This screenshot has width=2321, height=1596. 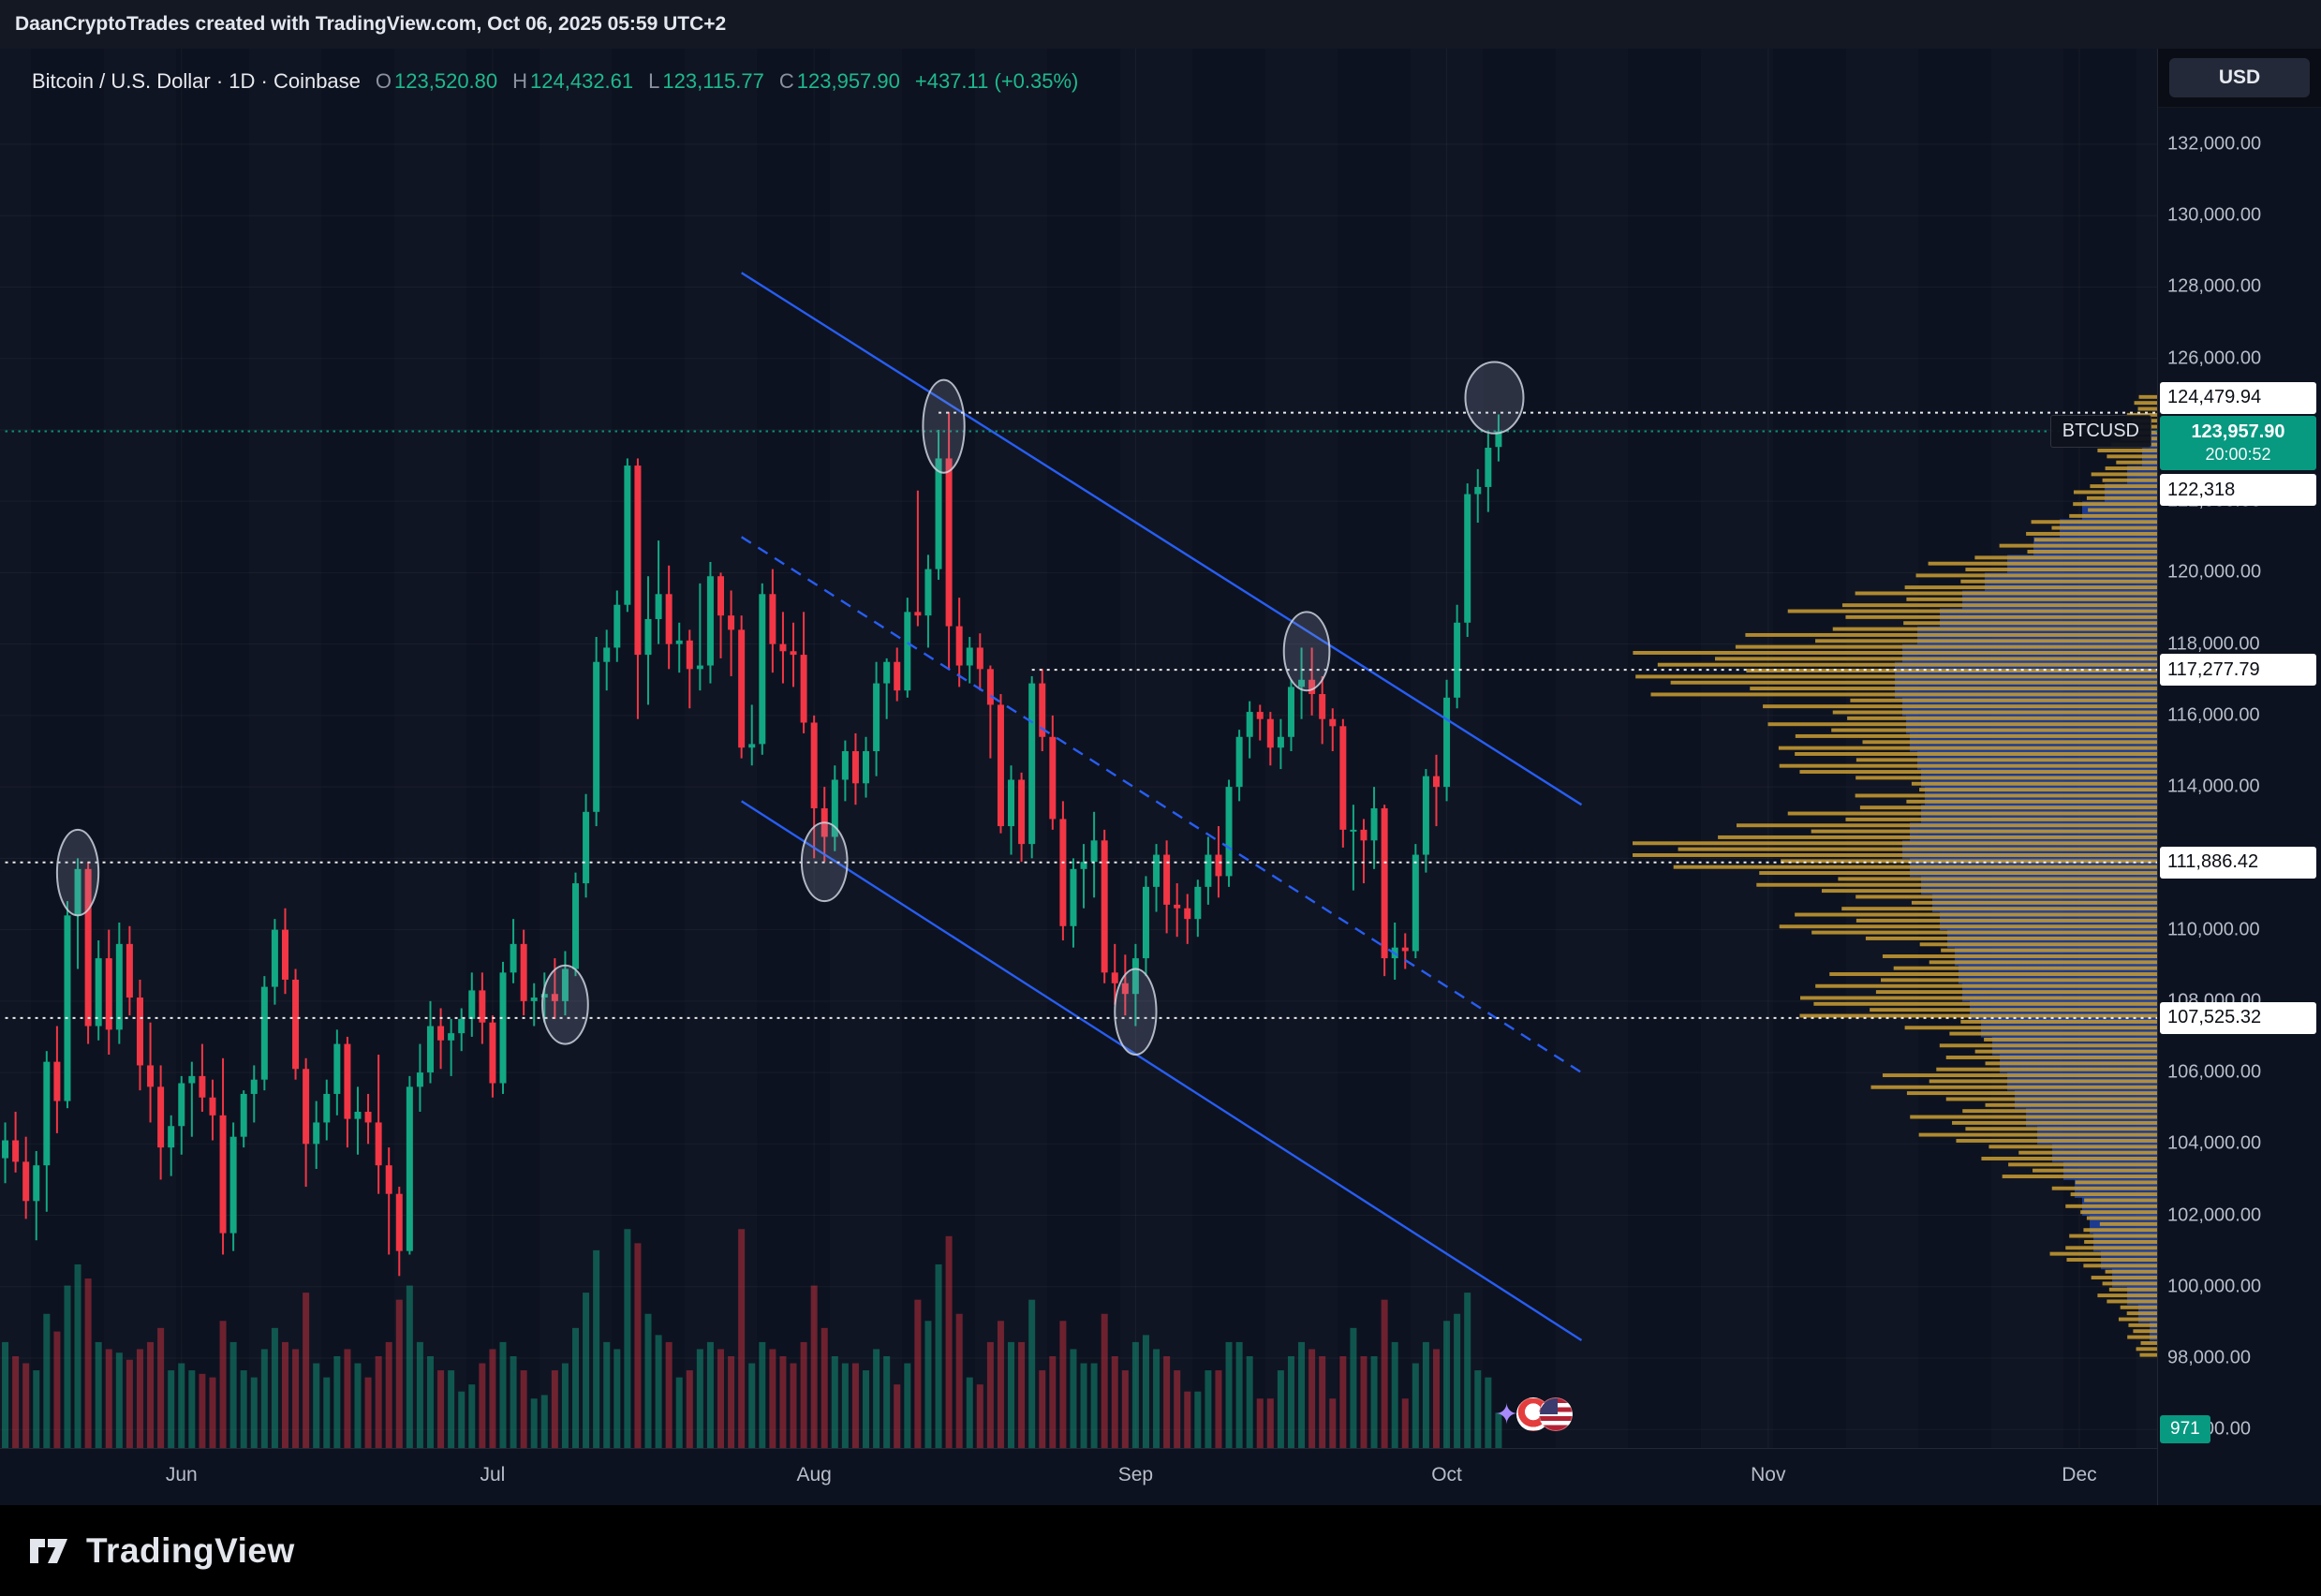 I want to click on price-tick-label: 106,000.00, so click(x=2214, y=1072).